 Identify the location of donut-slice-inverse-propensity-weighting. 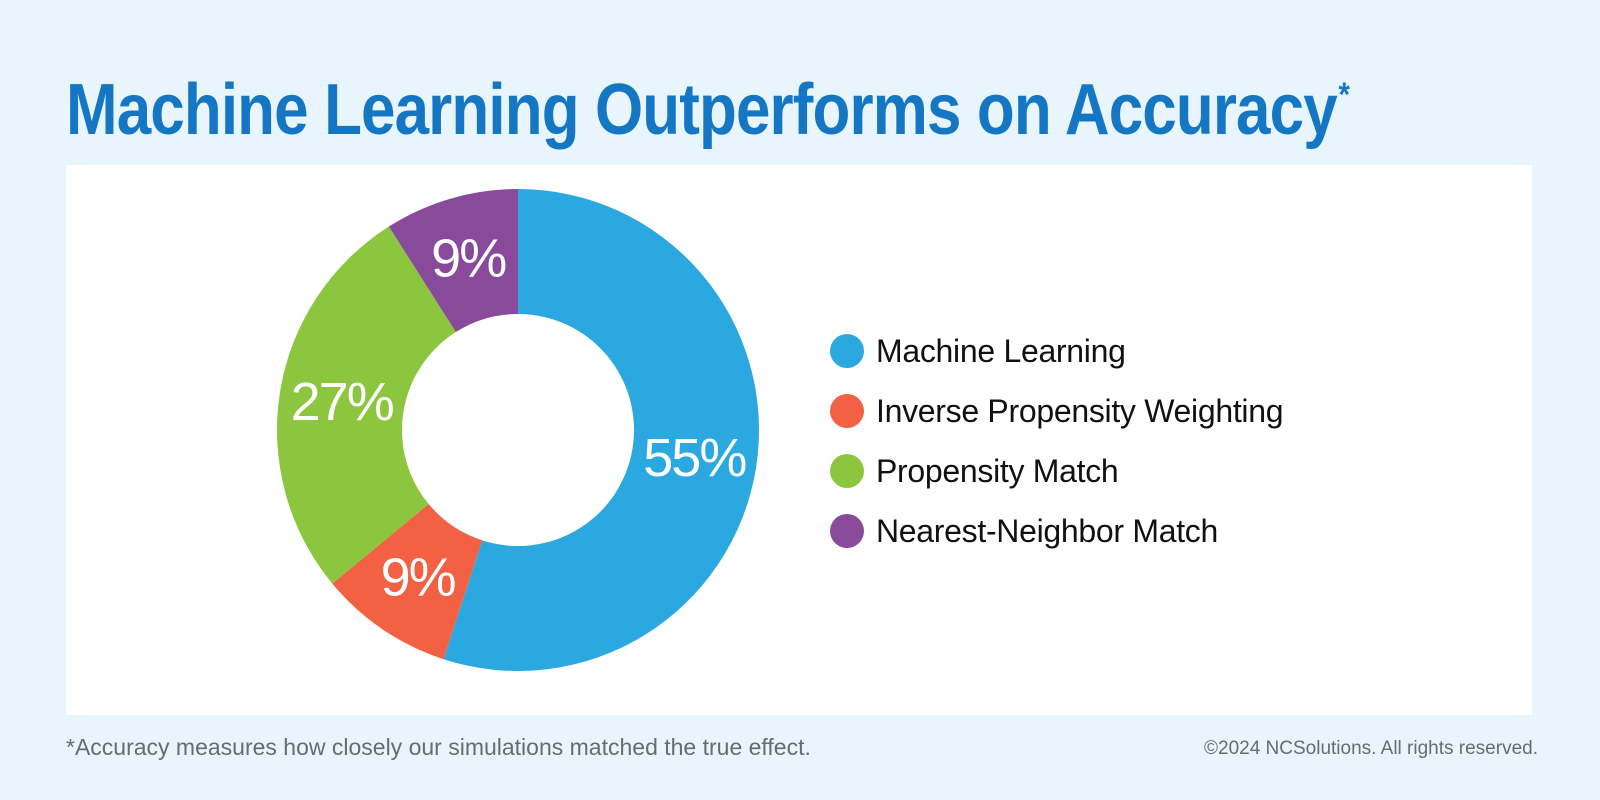
(407, 581).